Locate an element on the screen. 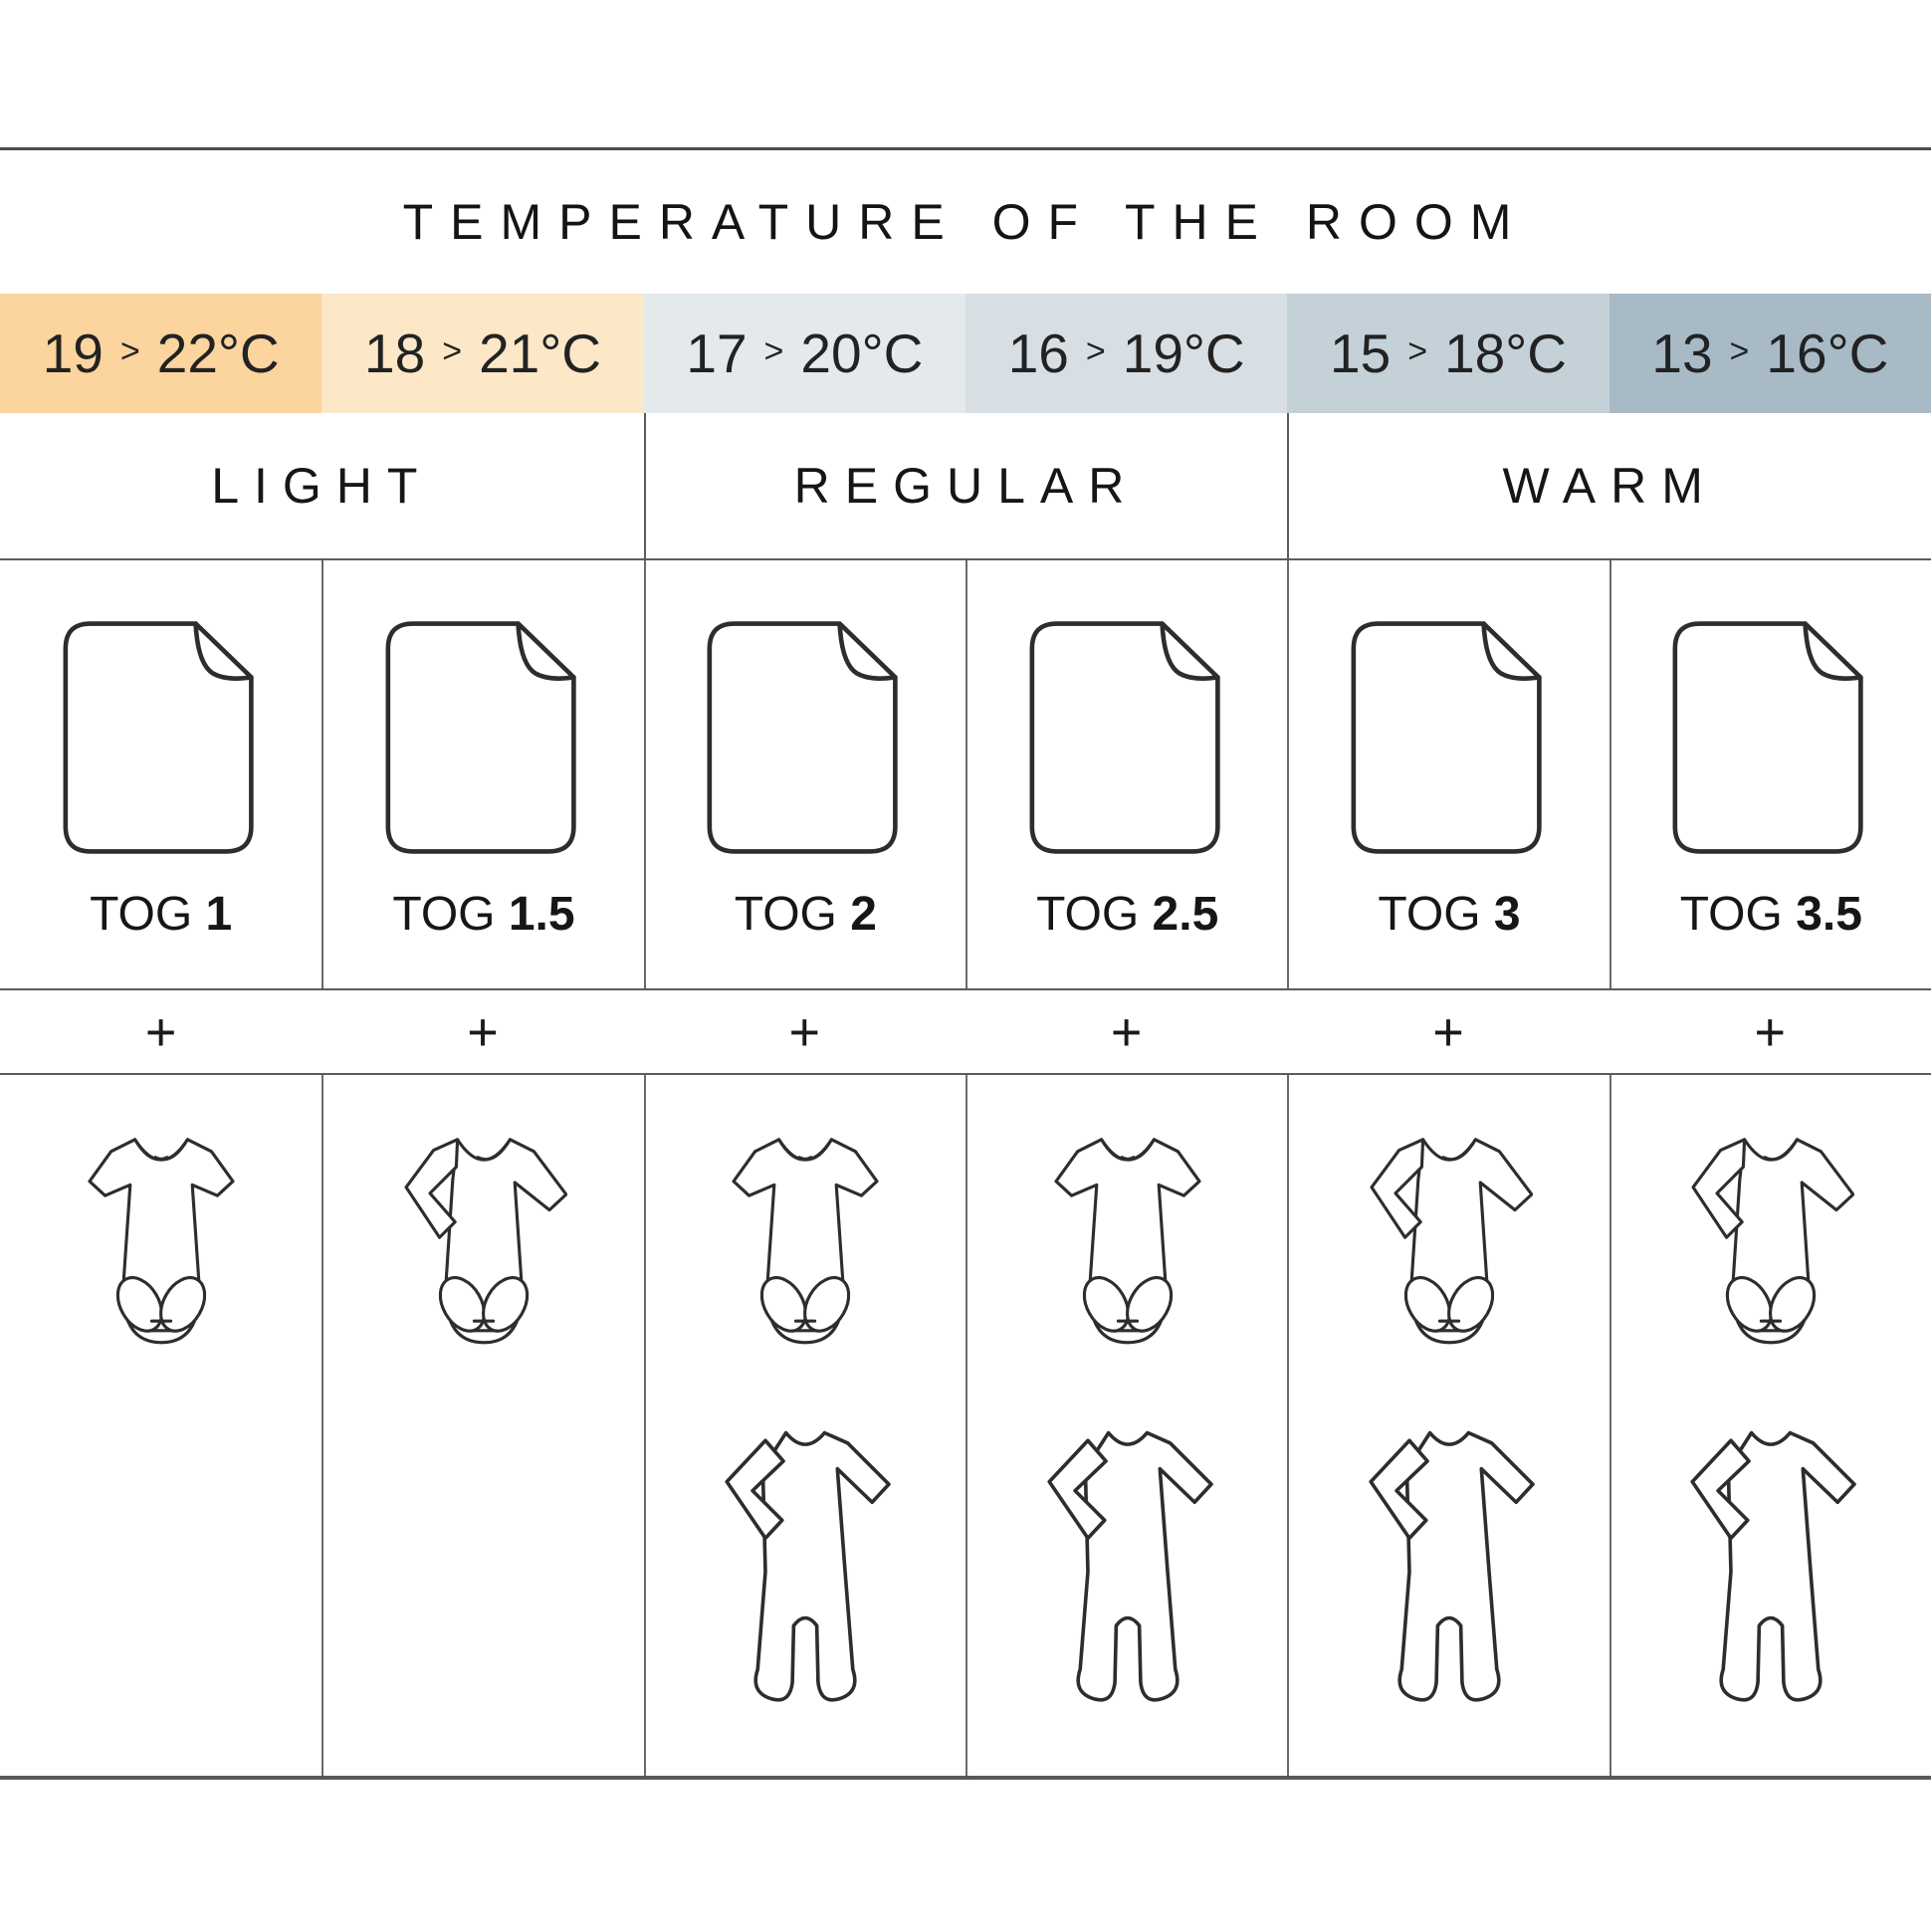 Image resolution: width=1931 pixels, height=1932 pixels. blanket-cell-tog-1-5: TOG 1.5 is located at coordinates (483, 774).